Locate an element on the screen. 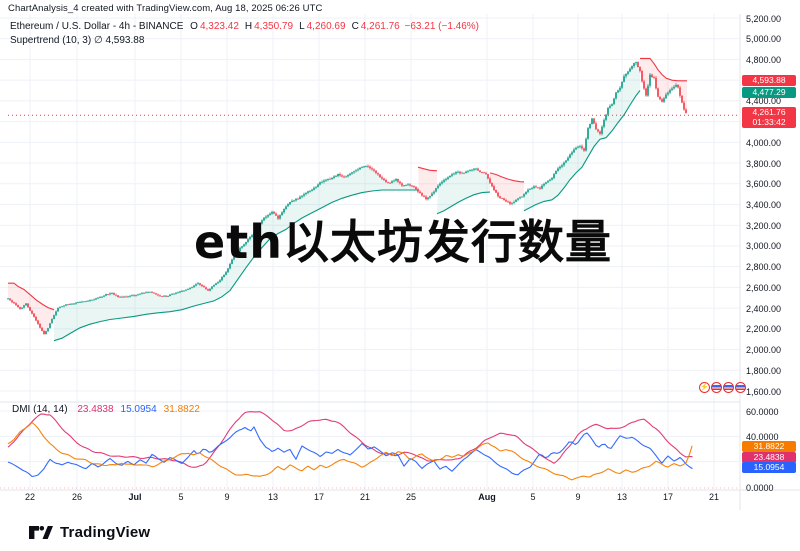  price-tick-label: 4,000.00 is located at coordinates (764, 142).